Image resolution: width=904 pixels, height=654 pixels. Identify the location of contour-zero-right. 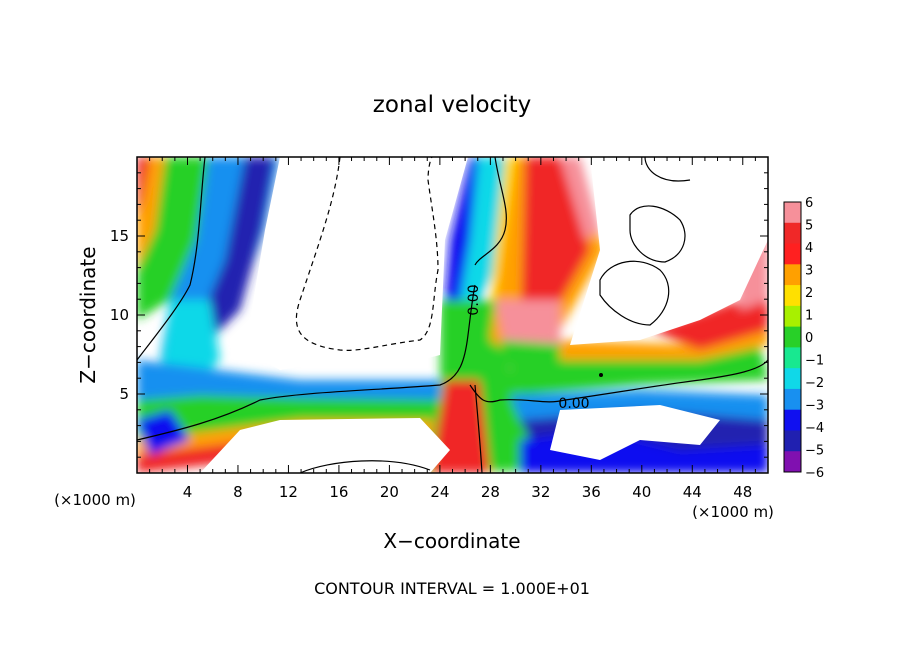
(618, 381).